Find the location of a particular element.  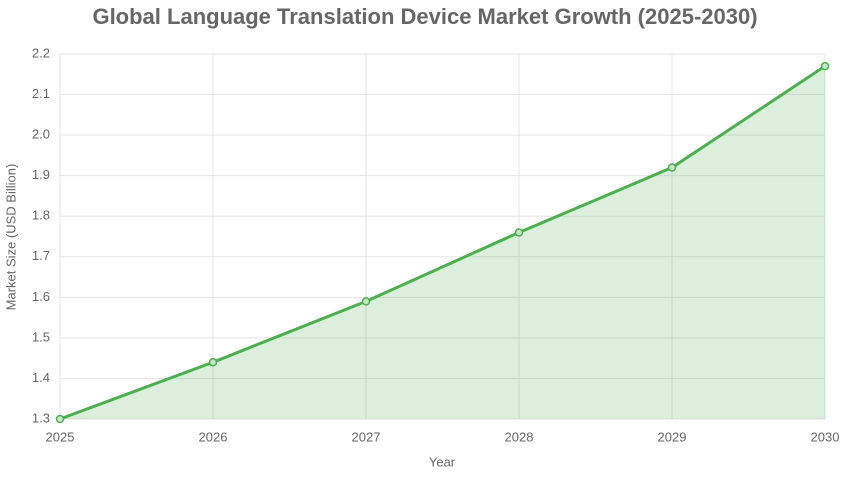

x-tick-label: 2029 is located at coordinates (672, 436).